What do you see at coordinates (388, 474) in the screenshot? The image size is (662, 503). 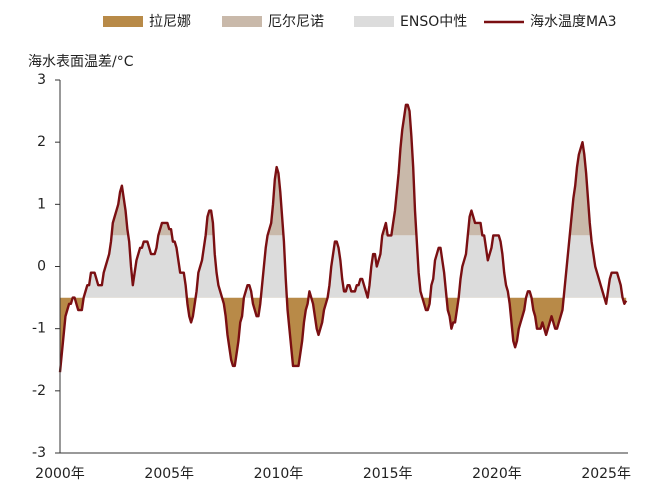 I see `x-tick-label: 2015年` at bounding box center [388, 474].